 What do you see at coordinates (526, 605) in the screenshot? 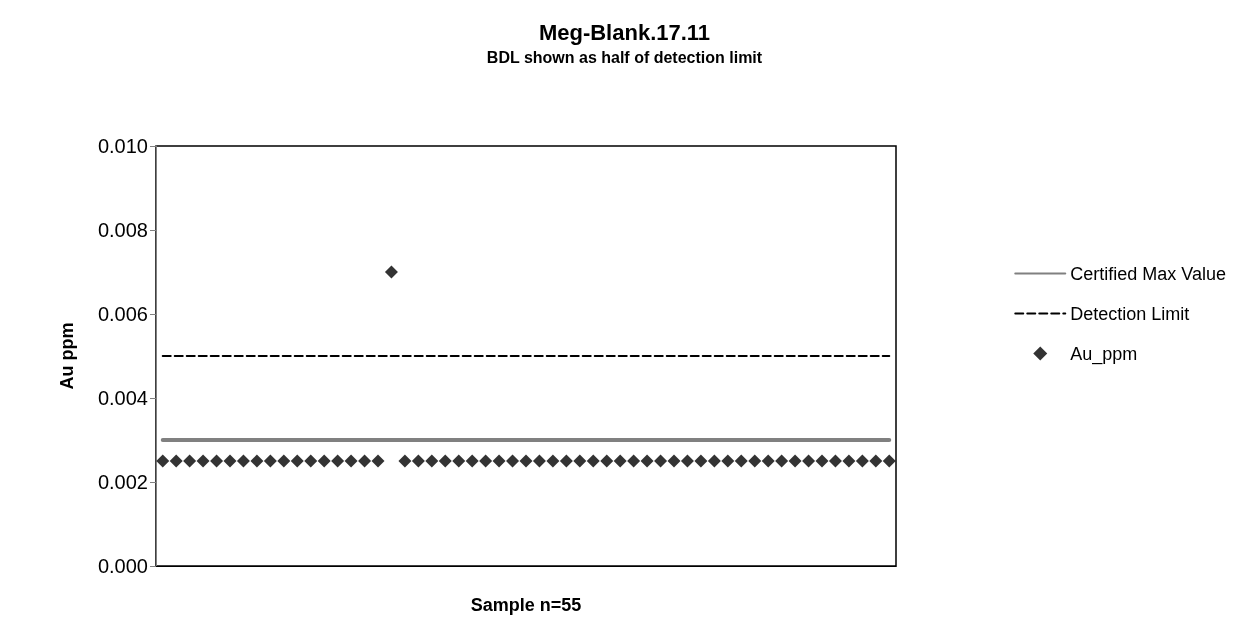
I see `x-axis-title: Sample n=55` at bounding box center [526, 605].